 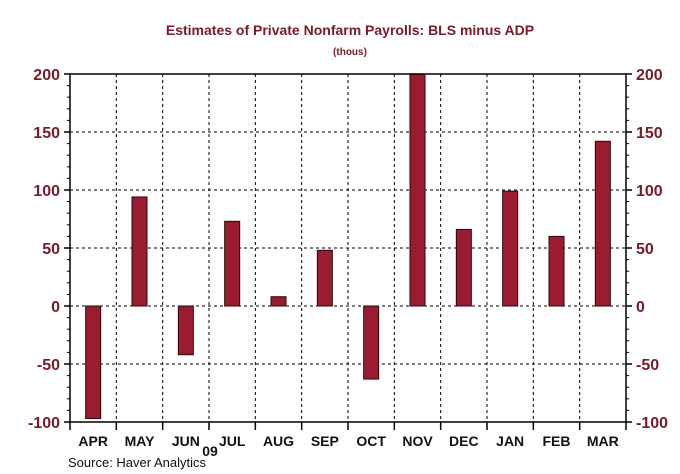 I want to click on bar-may, so click(x=139, y=251).